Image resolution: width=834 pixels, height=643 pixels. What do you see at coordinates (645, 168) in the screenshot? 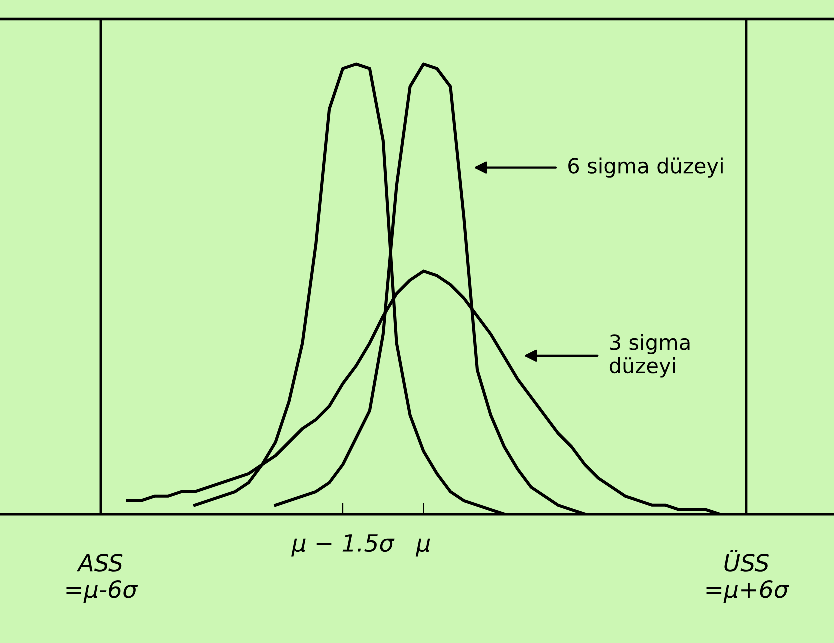
I see `annotation: 6 sigma düzeyi` at bounding box center [645, 168].